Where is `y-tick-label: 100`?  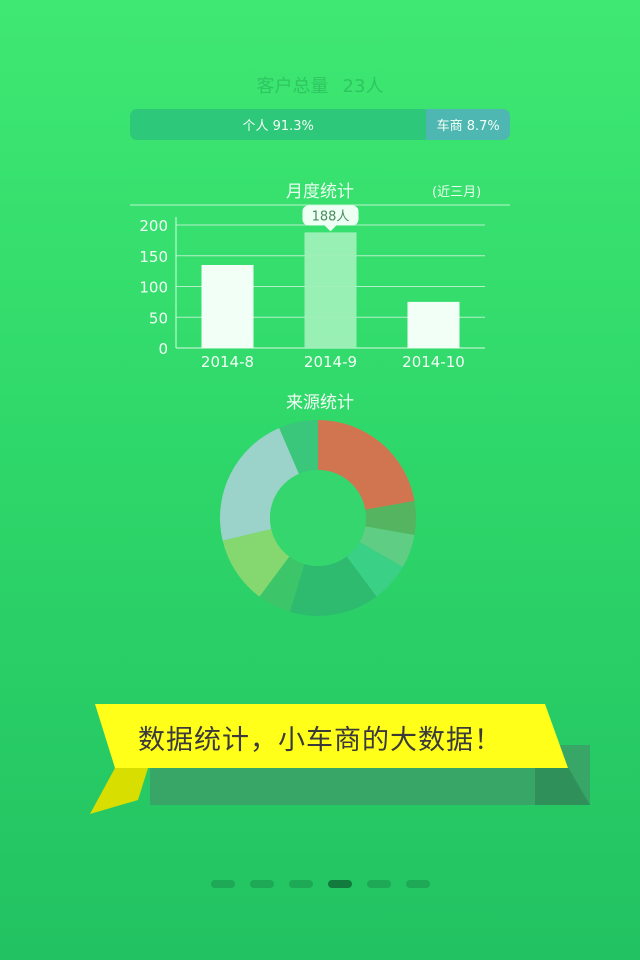 y-tick-label: 100 is located at coordinates (153, 288).